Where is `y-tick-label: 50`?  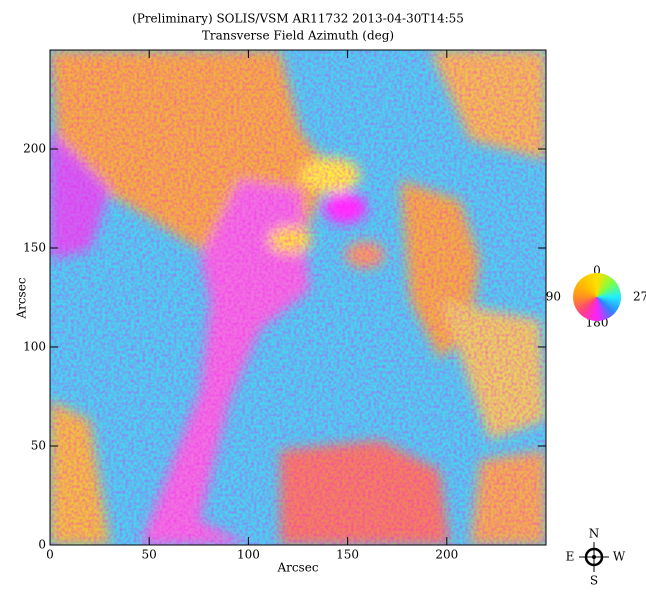
y-tick-label: 50 is located at coordinates (38, 446).